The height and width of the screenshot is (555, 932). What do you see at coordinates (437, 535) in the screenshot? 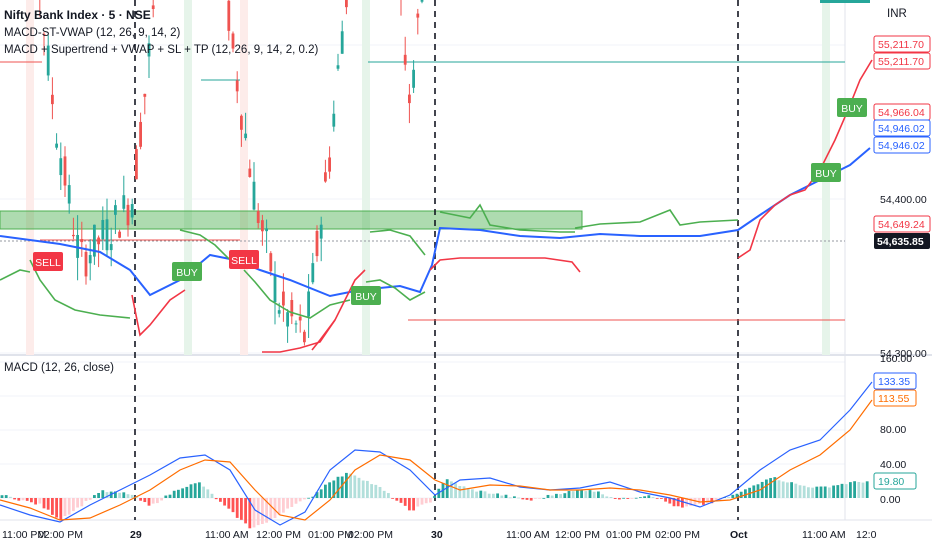
I see `time-tick-label: 30` at bounding box center [437, 535].